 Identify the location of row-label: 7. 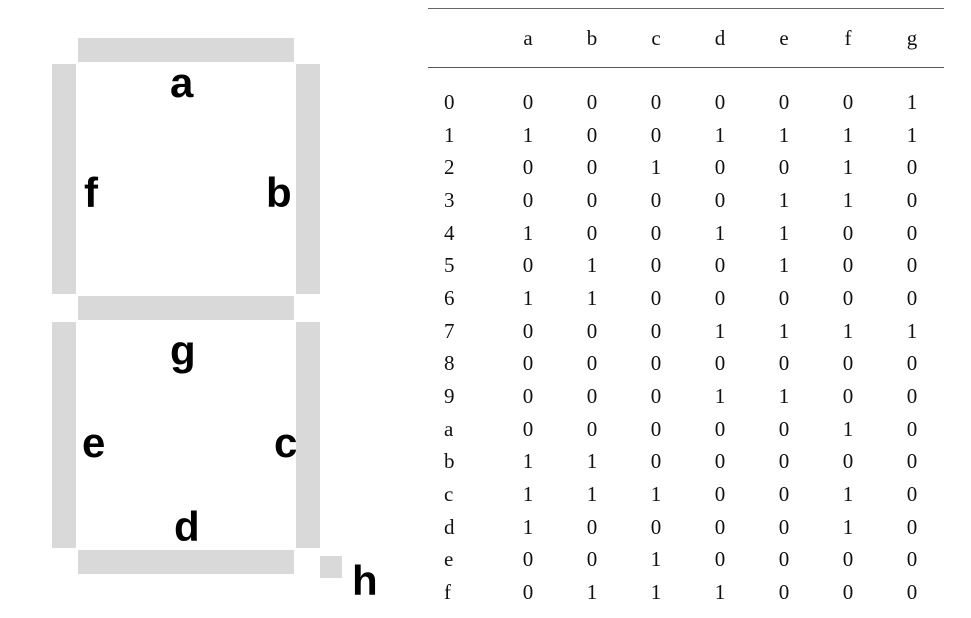
(449, 330).